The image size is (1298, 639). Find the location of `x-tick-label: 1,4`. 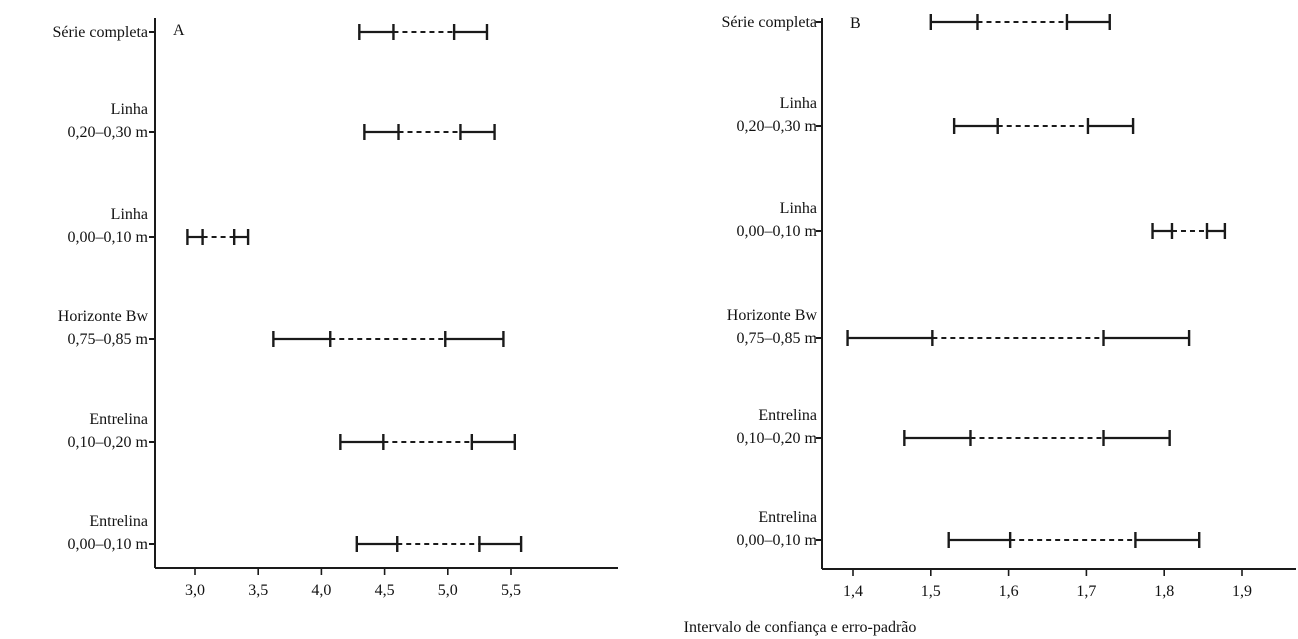

x-tick-label: 1,4 is located at coordinates (853, 591).